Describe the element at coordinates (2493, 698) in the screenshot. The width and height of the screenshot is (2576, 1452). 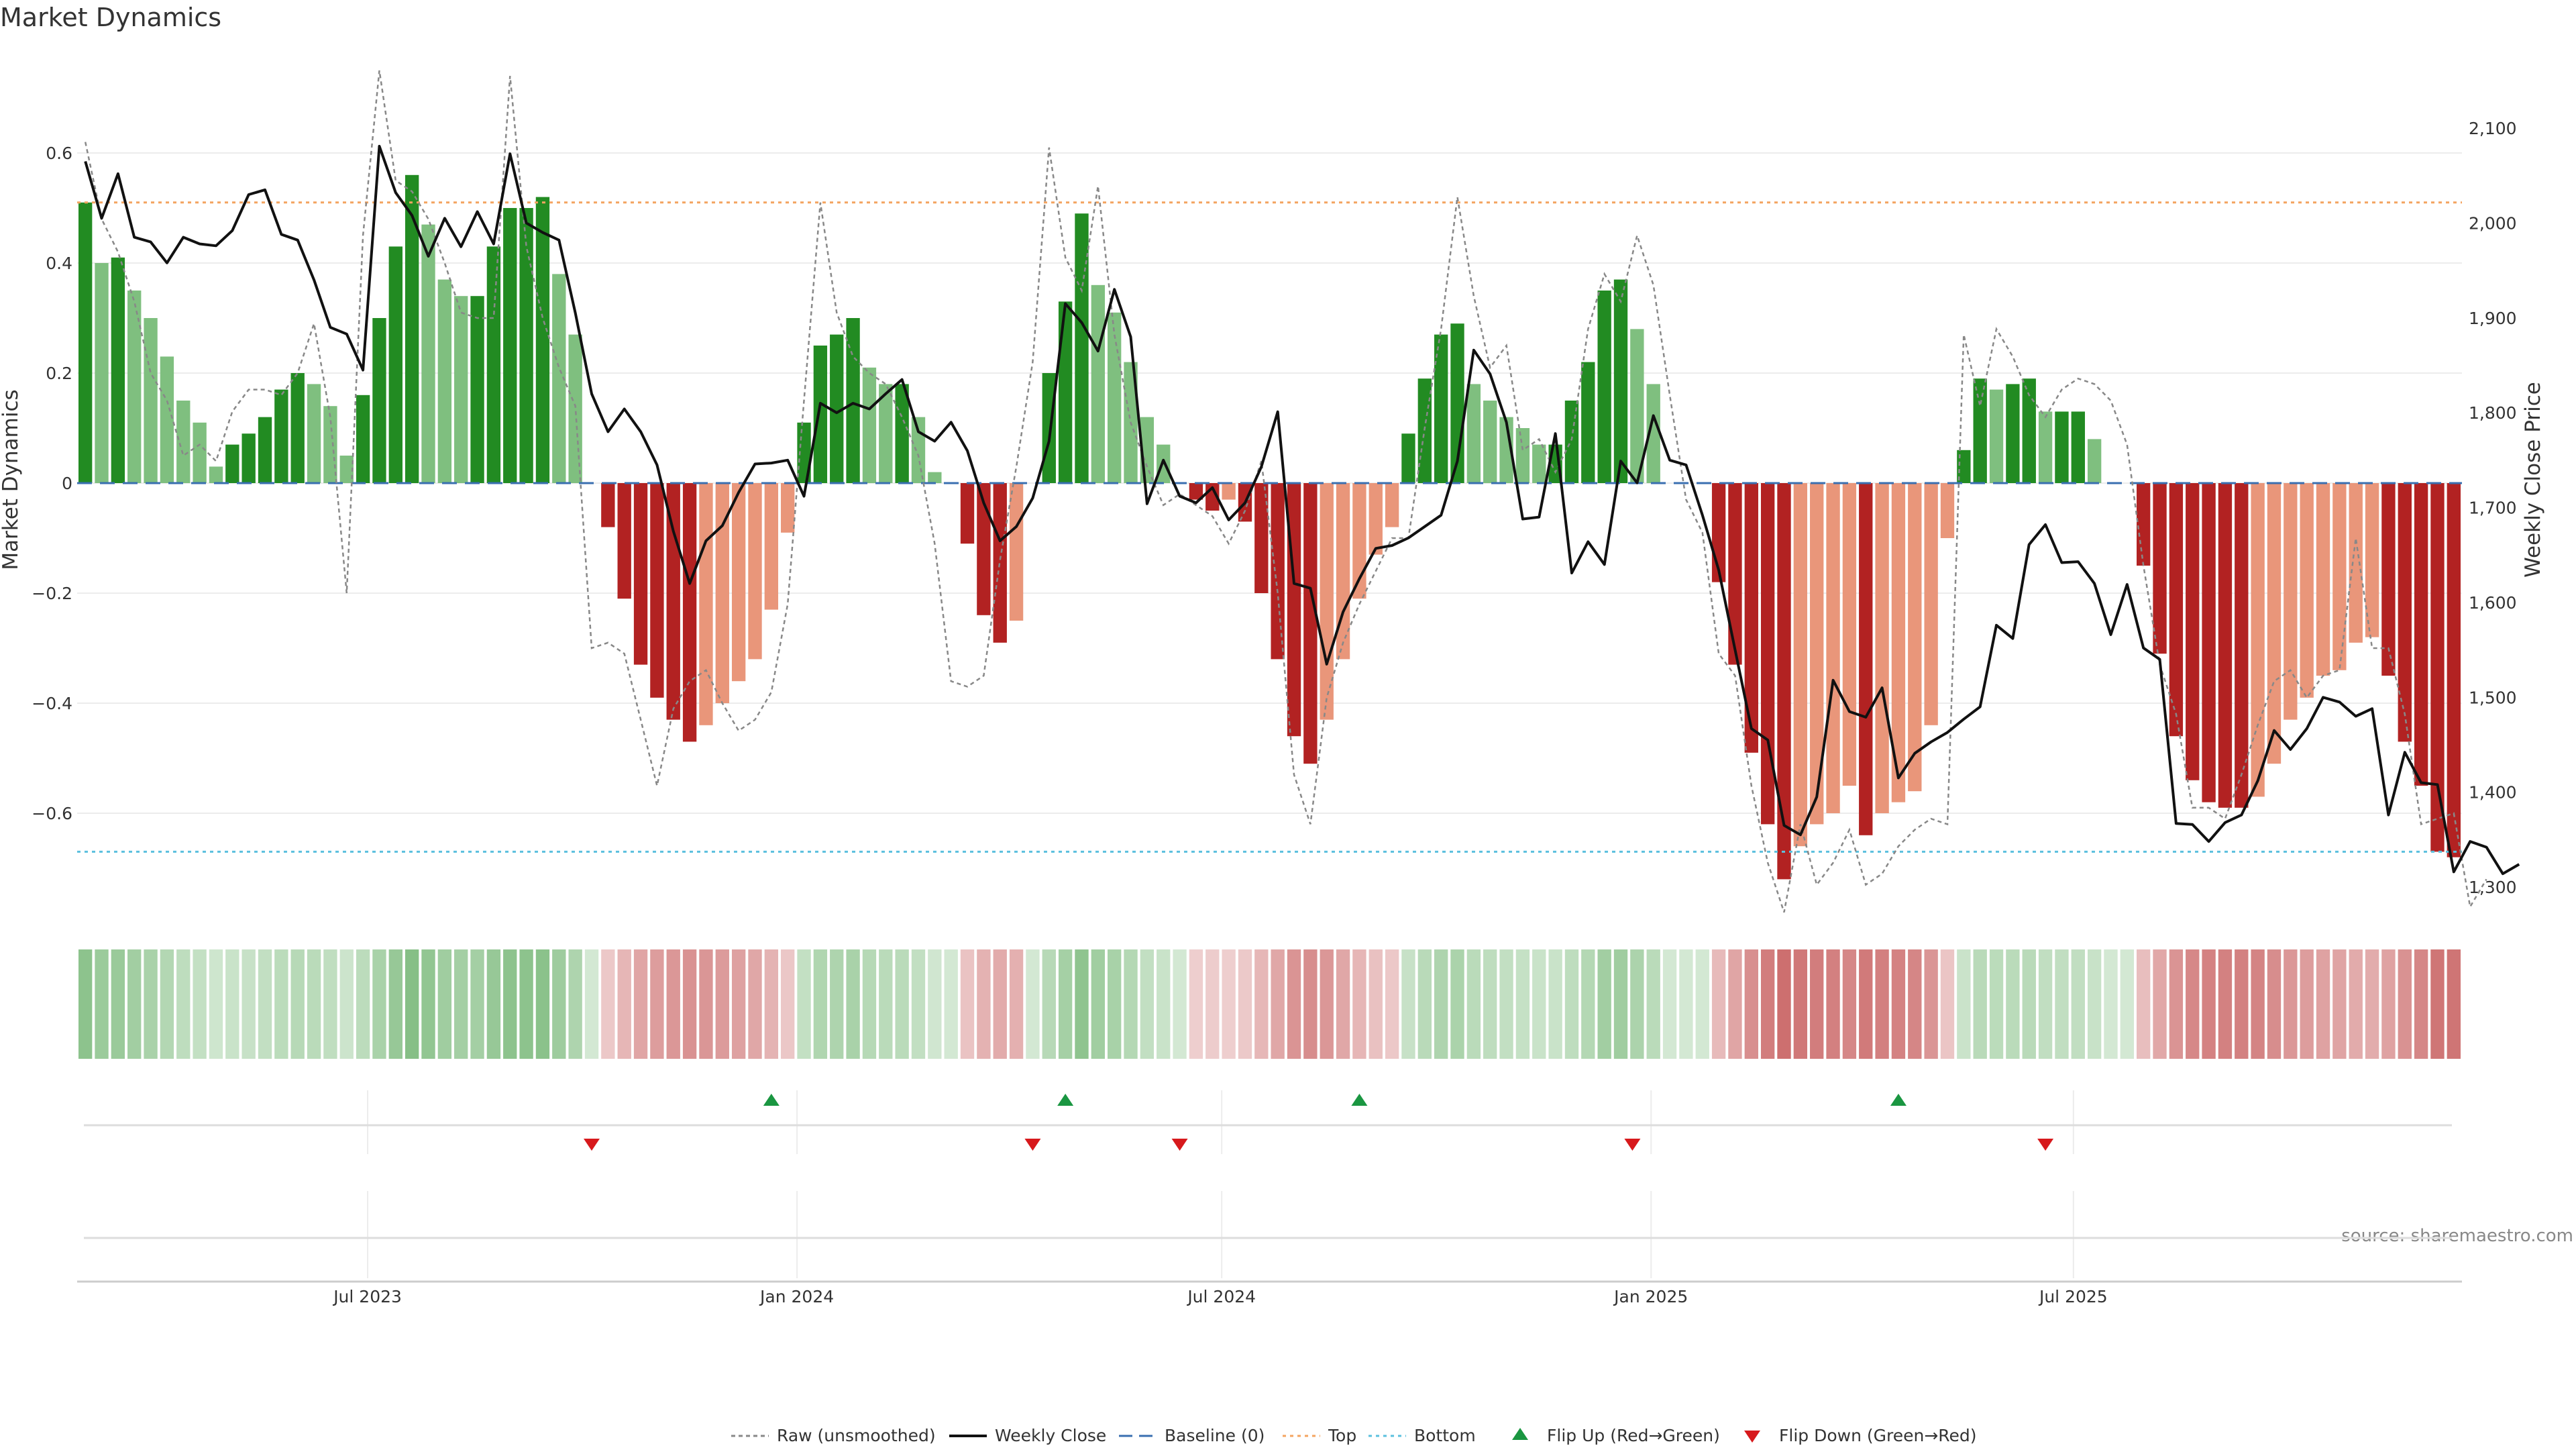
I see `y2-tick-label: 1,500` at that location.